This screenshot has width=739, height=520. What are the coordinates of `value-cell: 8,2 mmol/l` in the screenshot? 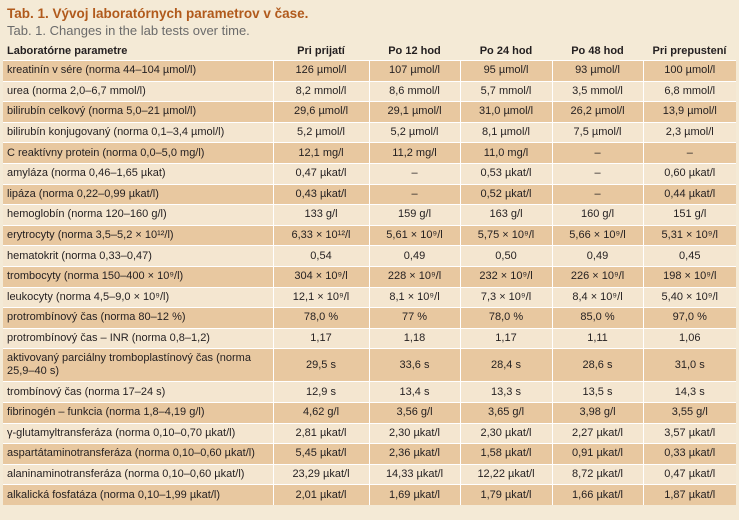 It's located at (320, 91).